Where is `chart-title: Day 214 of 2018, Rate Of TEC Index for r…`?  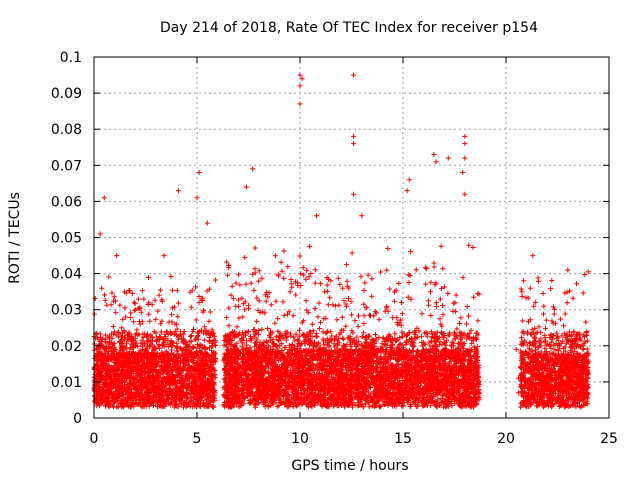
chart-title: Day 214 of 2018, Rate Of TEC Index for r… is located at coordinates (349, 28).